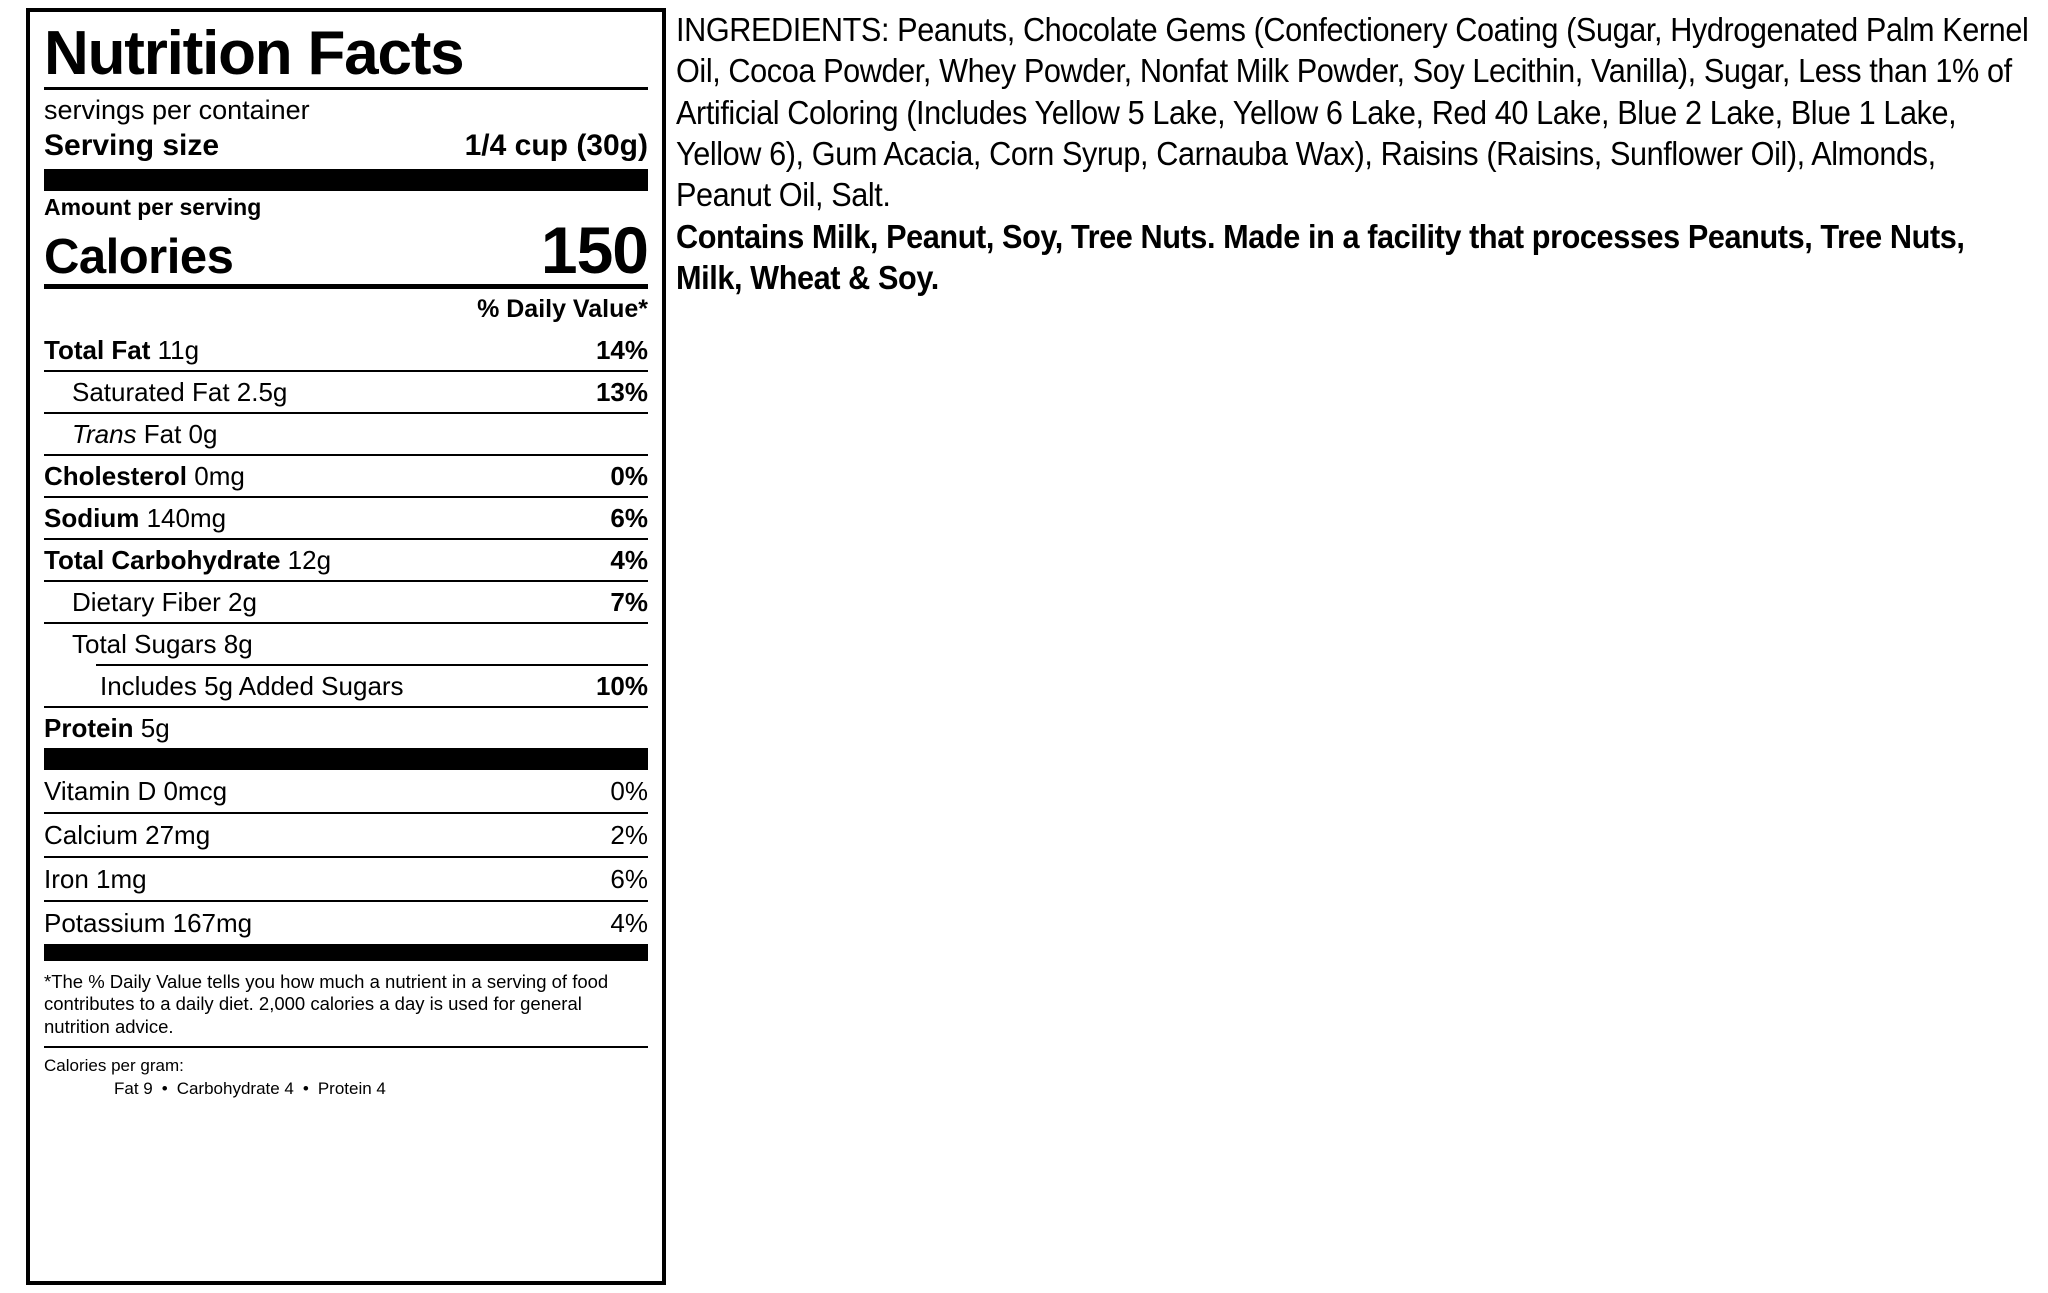 The height and width of the screenshot is (1293, 2048). What do you see at coordinates (346, 1047) in the screenshot?
I see `footnote-divider` at bounding box center [346, 1047].